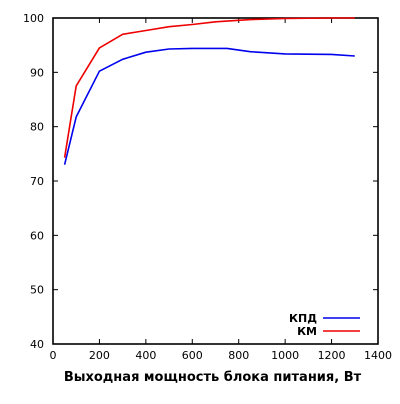 The width and height of the screenshot is (400, 404). What do you see at coordinates (238, 355) in the screenshot?
I see `x-tick-label: 800` at bounding box center [238, 355].